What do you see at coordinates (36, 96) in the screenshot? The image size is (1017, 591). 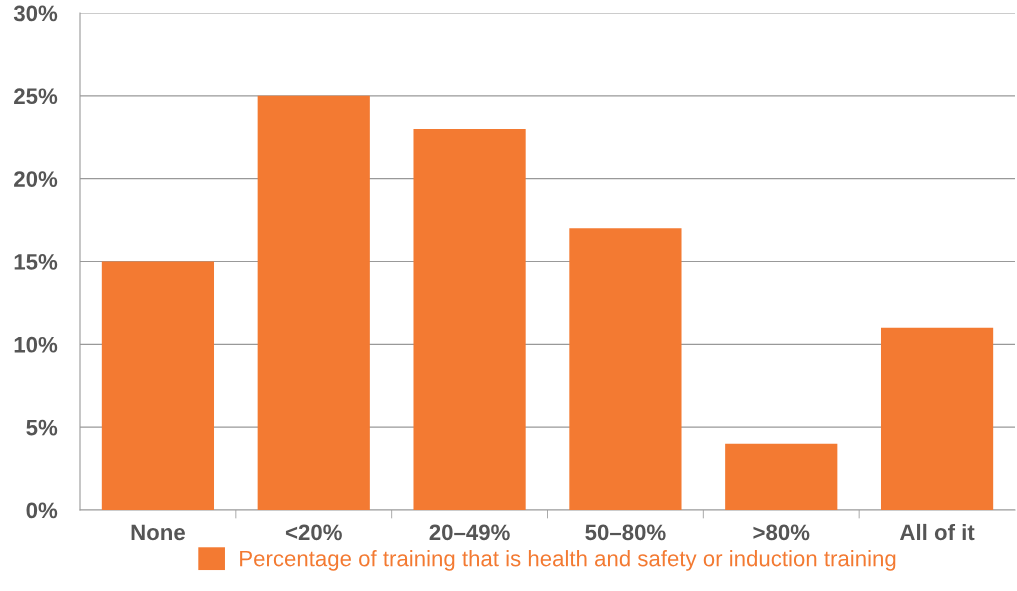 I see `y-tick-label: 25%` at bounding box center [36, 96].